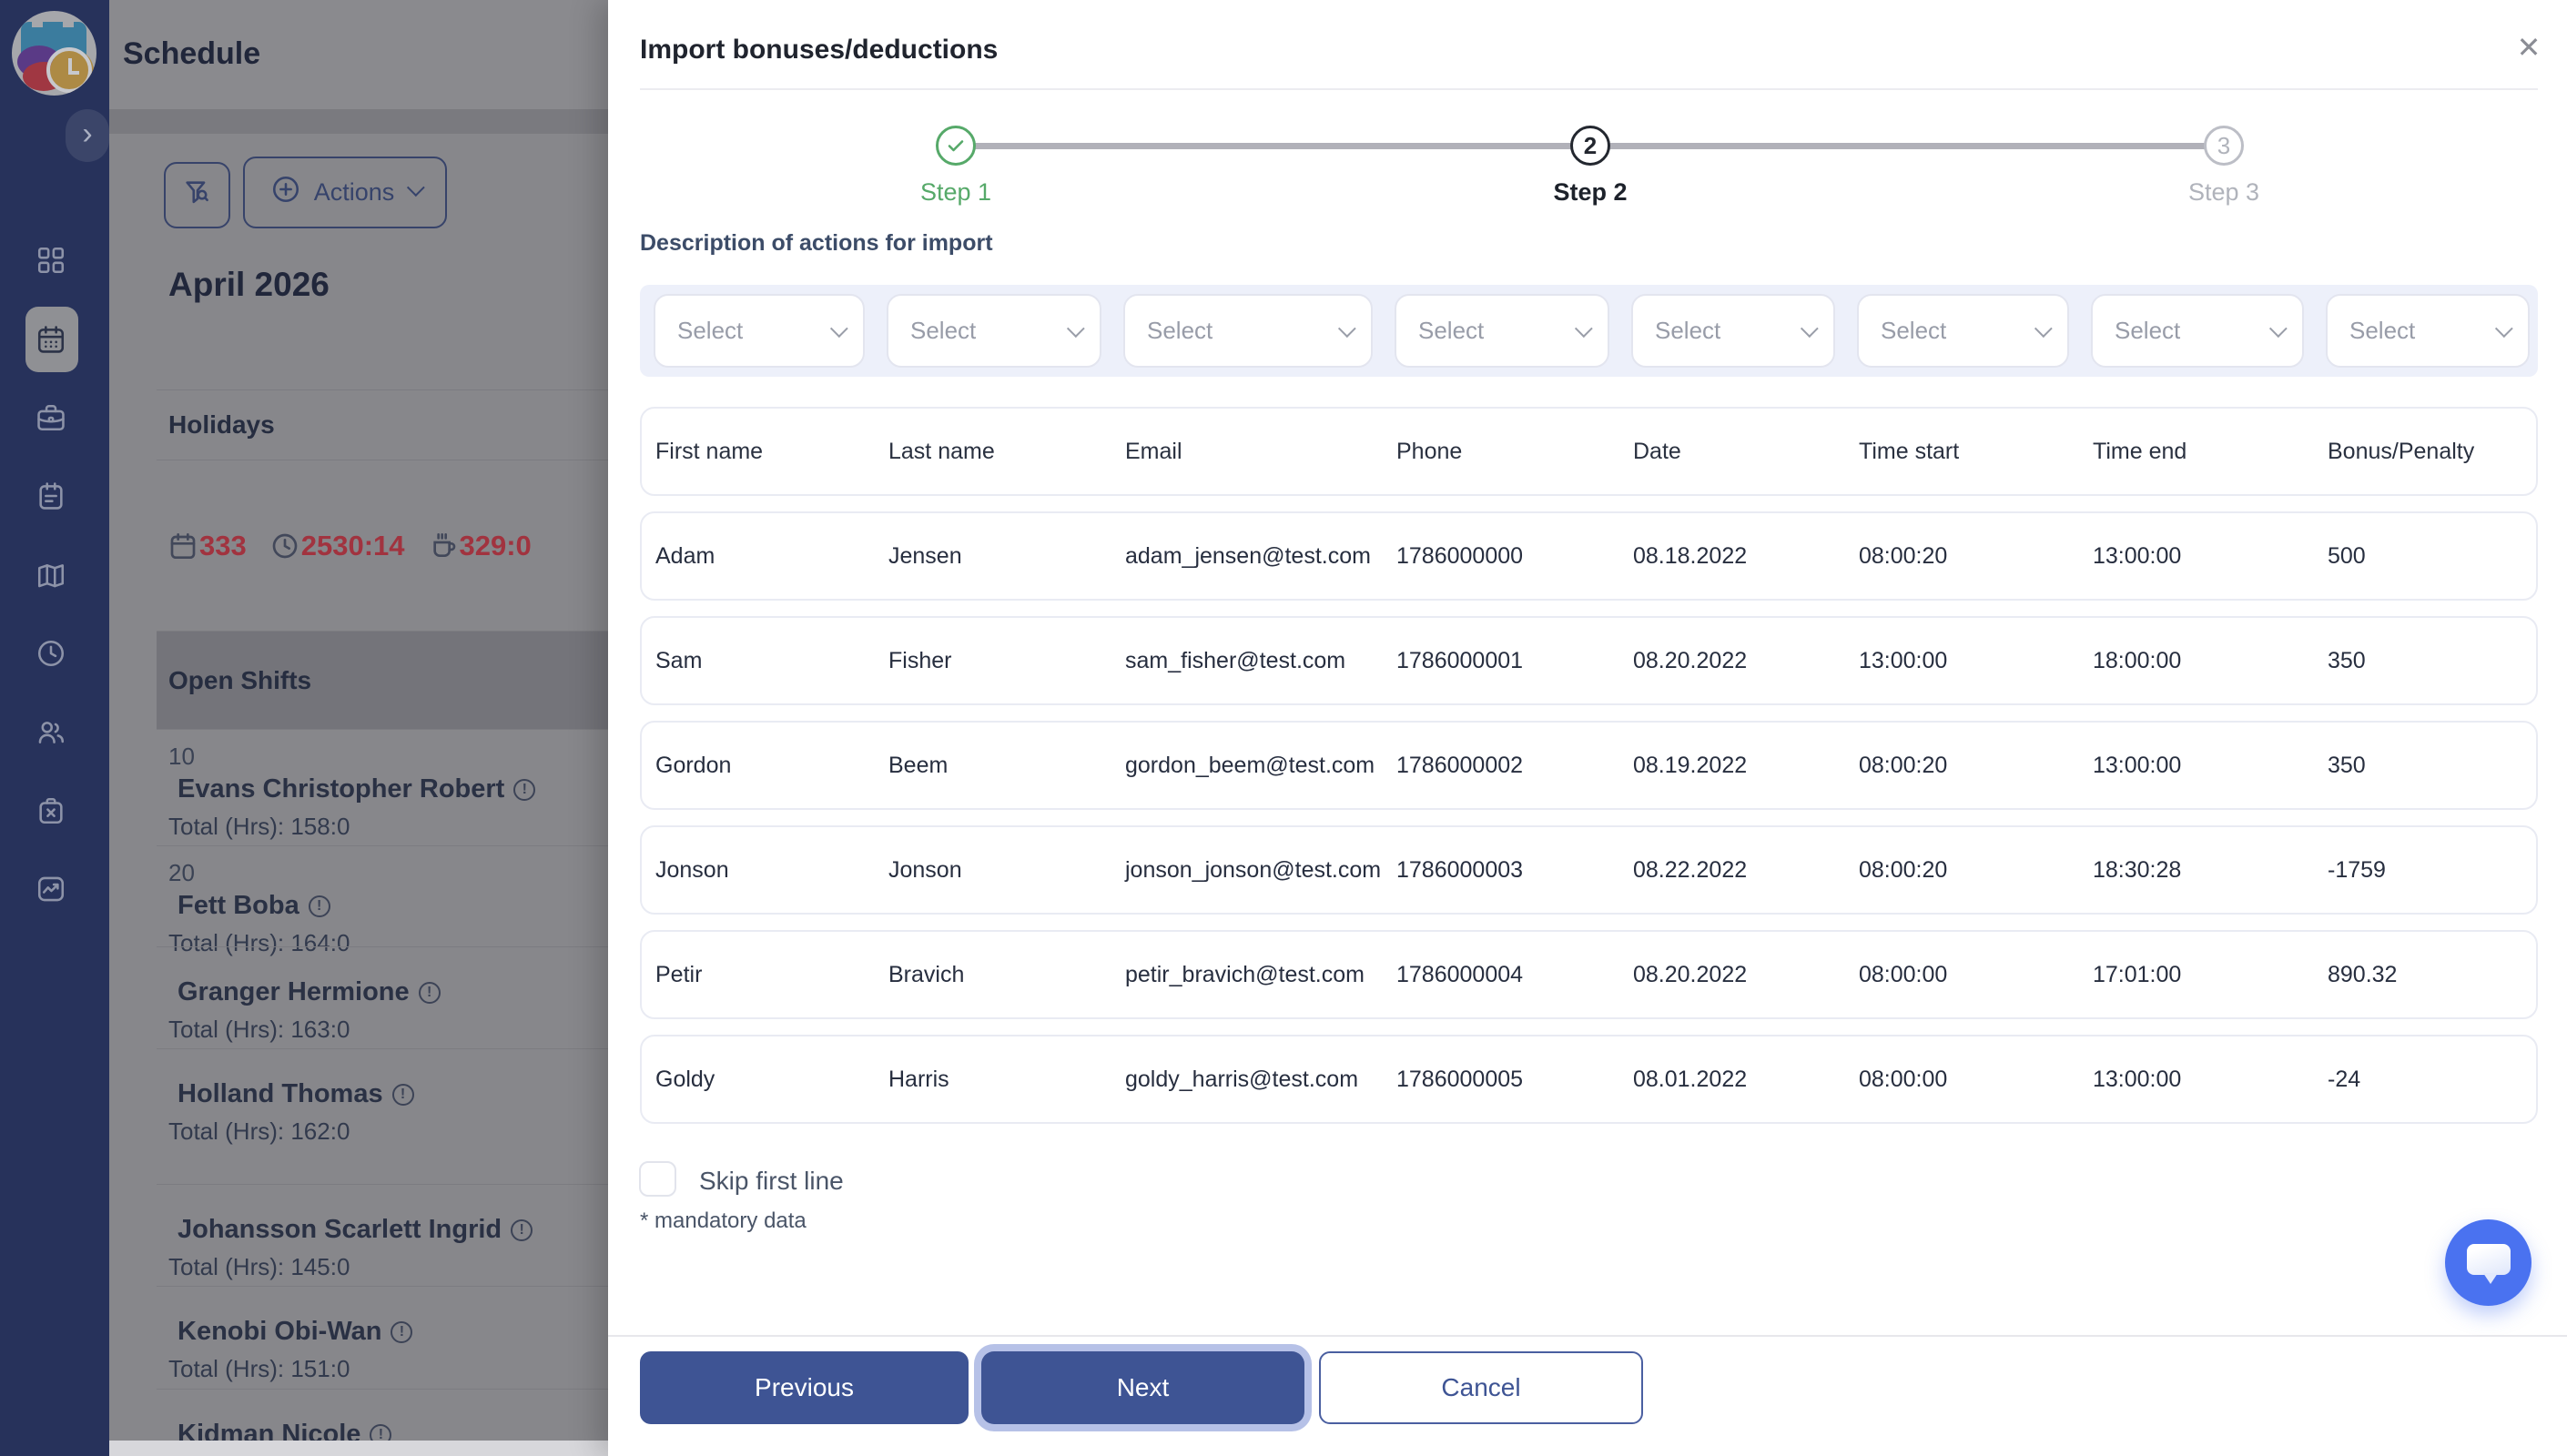 The width and height of the screenshot is (2567, 1456). I want to click on horizontal-scrollbar-track, so click(358, 1449).